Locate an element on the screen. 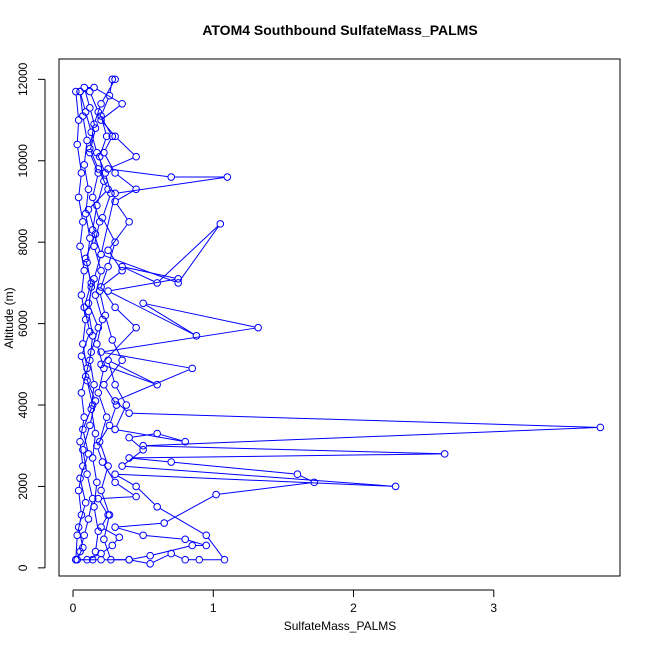 The image size is (650, 650). y-tick-label: 0 is located at coordinates (23, 567).